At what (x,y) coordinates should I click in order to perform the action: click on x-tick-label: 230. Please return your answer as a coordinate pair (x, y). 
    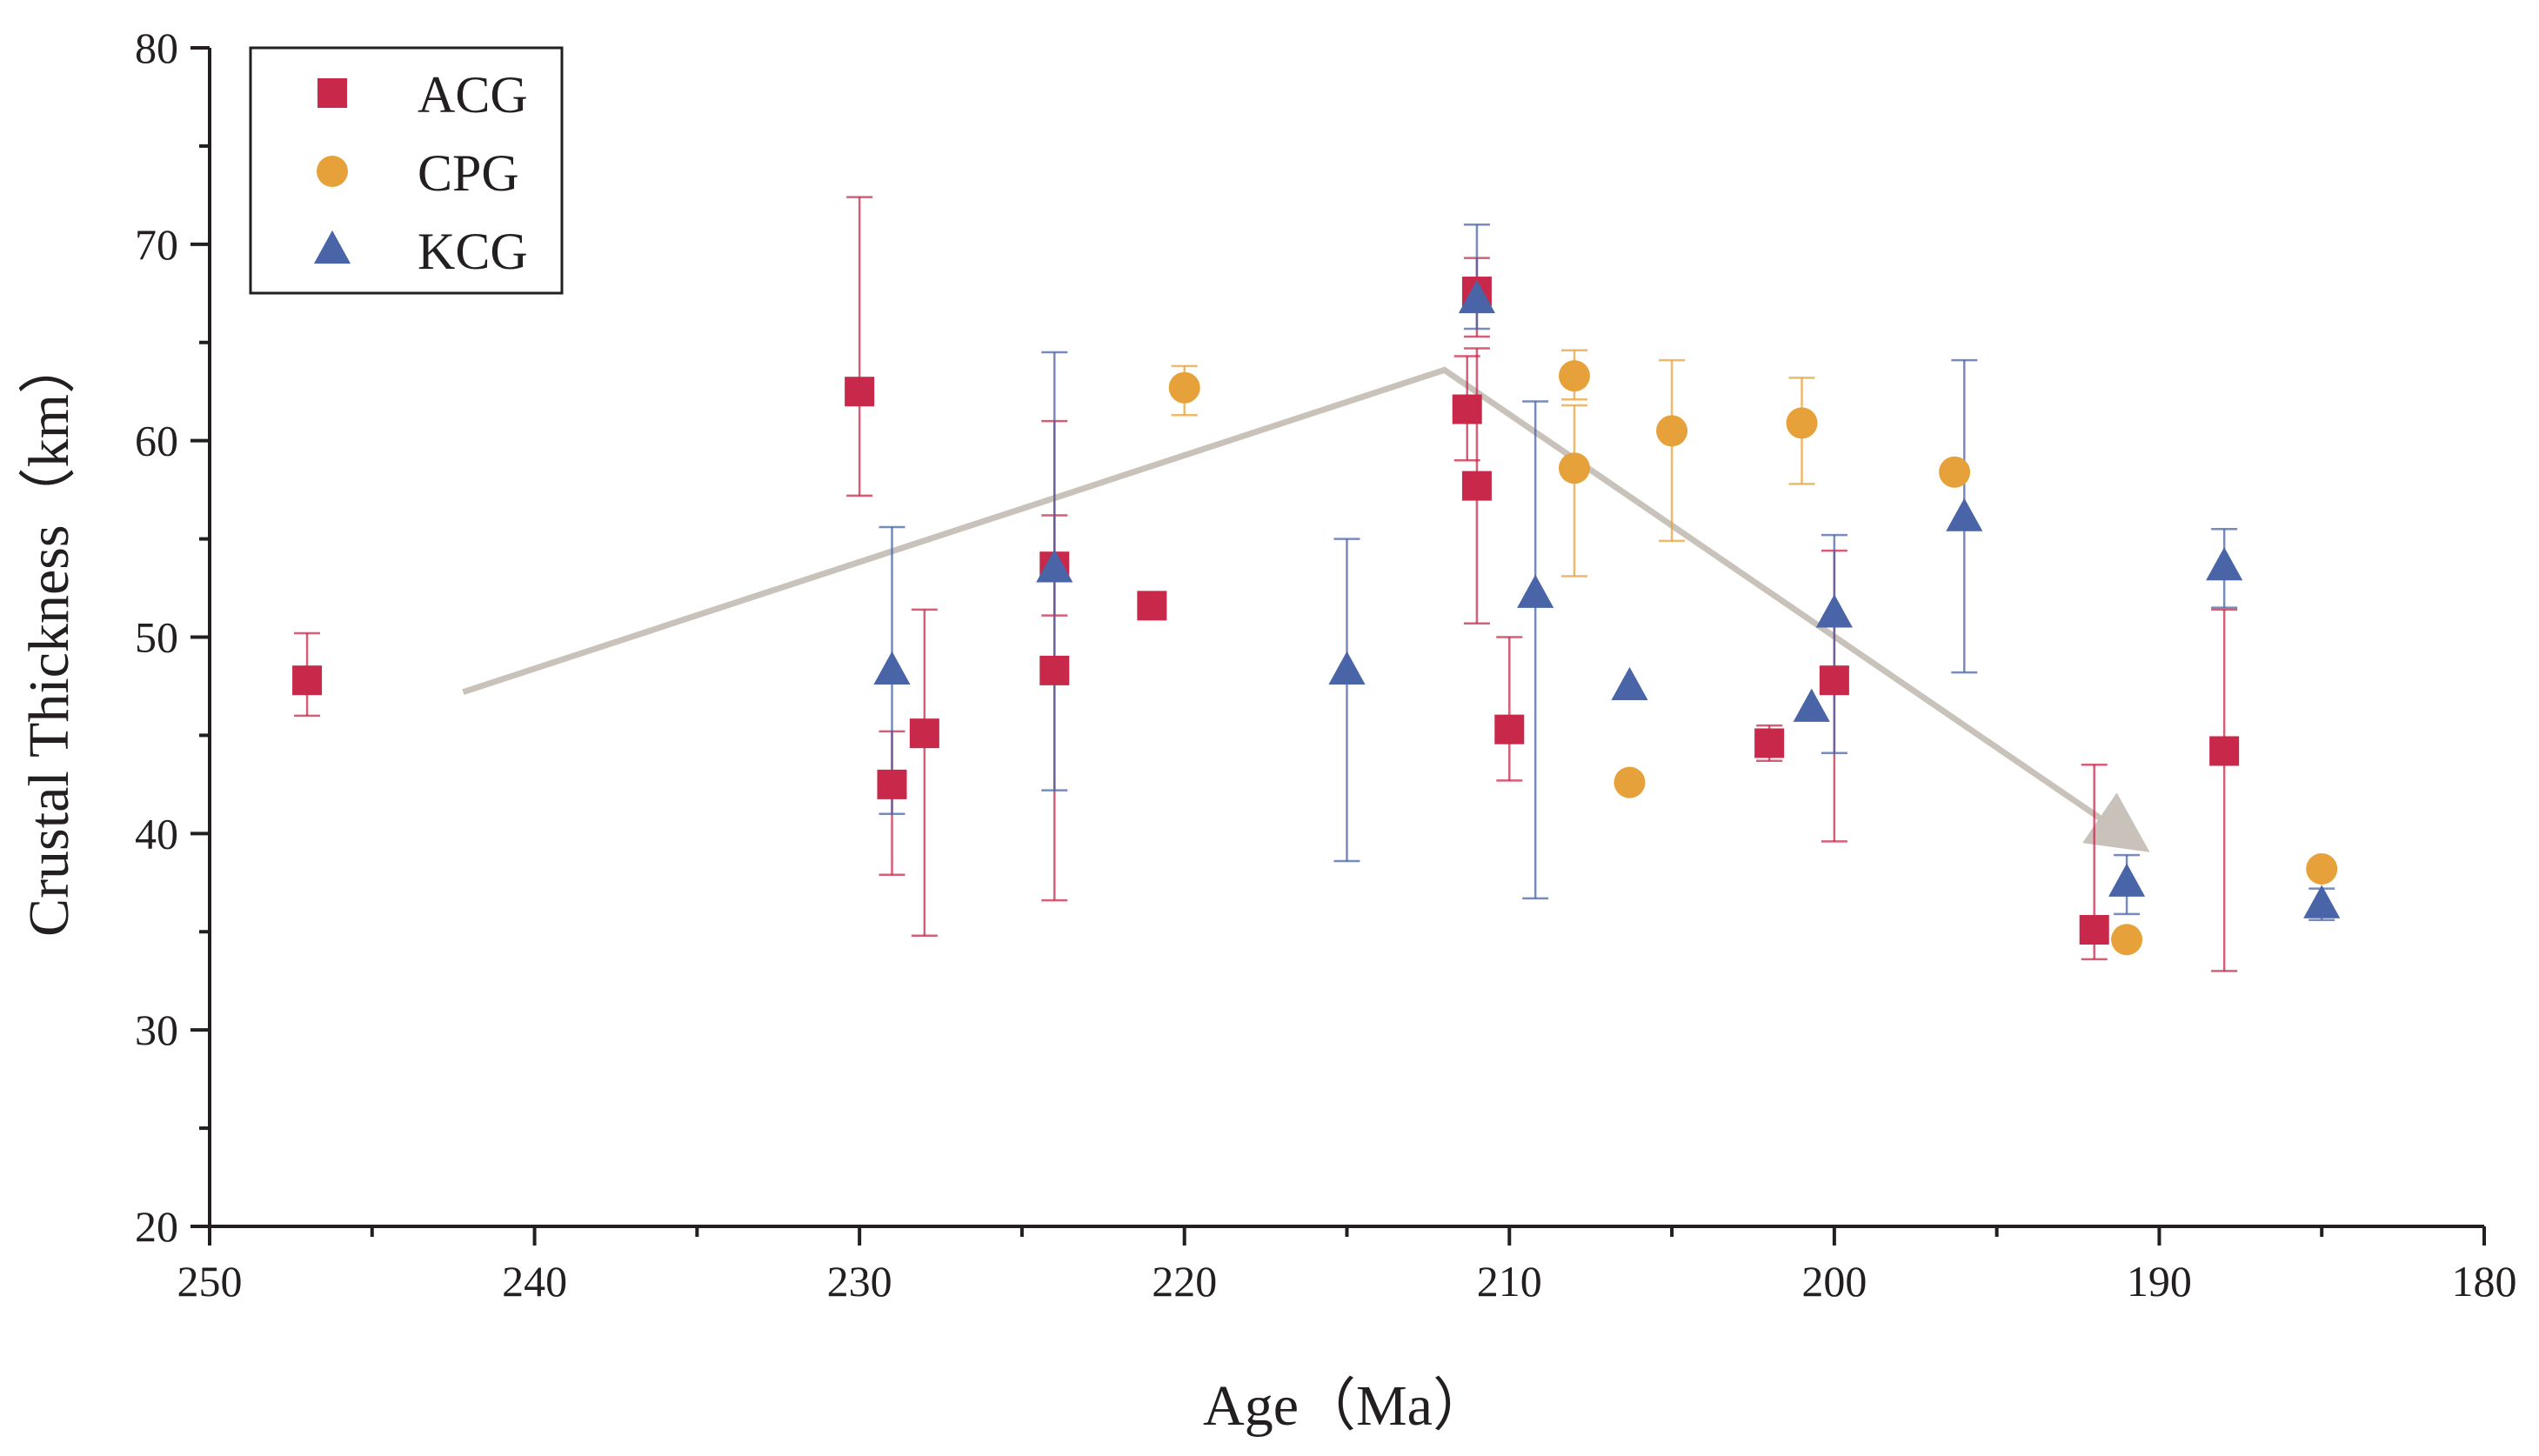
    Looking at the image, I should click on (859, 1281).